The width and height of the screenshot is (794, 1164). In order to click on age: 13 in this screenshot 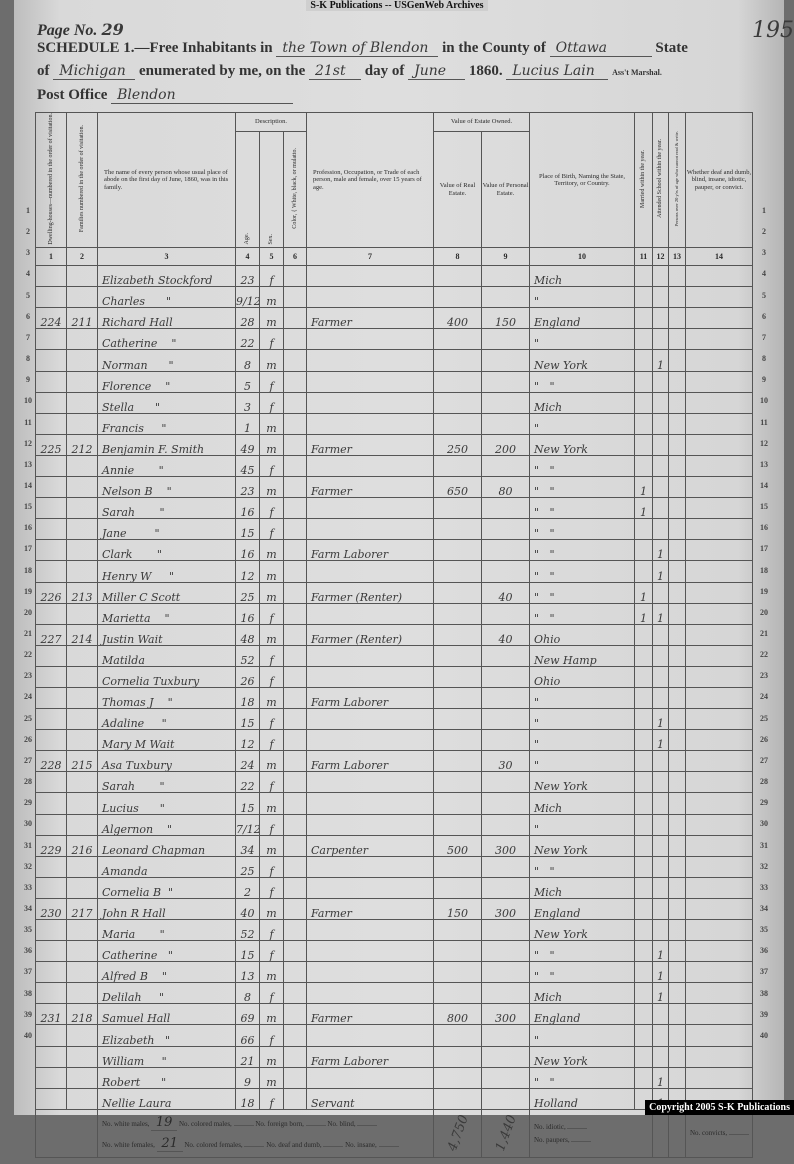, I will do `click(247, 972)`.